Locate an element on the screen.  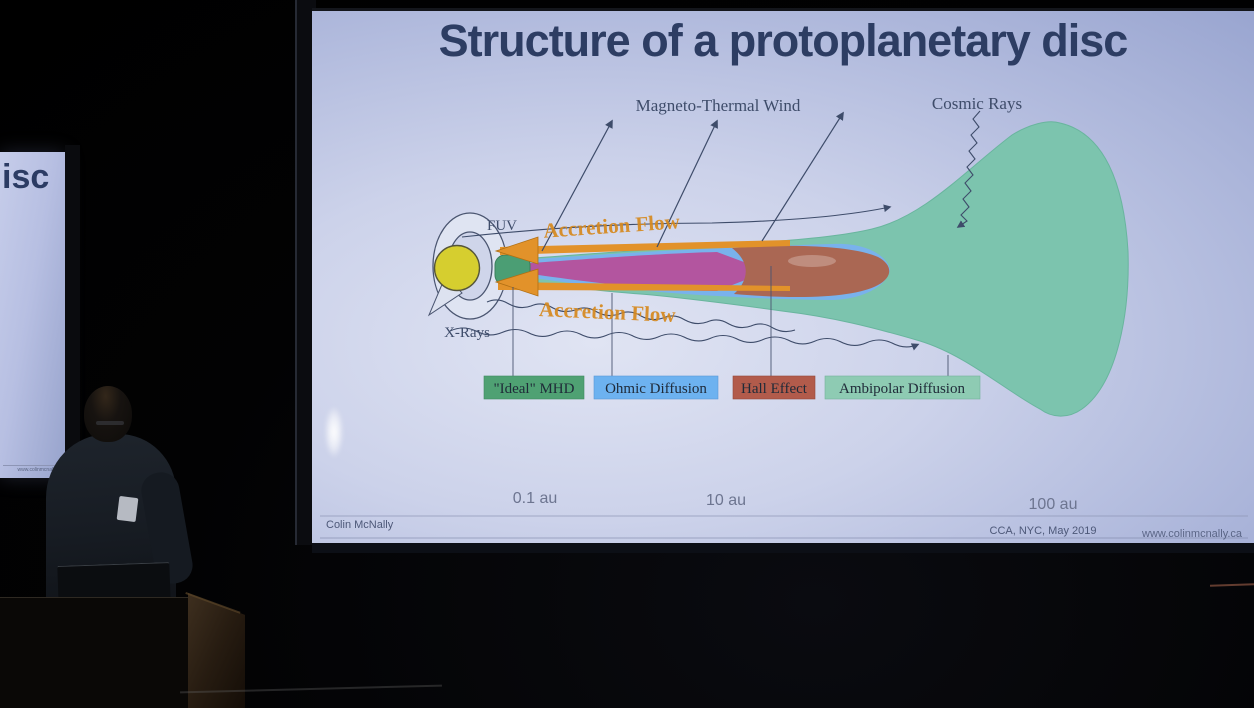
wind-streamline is located at coordinates (676, 221).